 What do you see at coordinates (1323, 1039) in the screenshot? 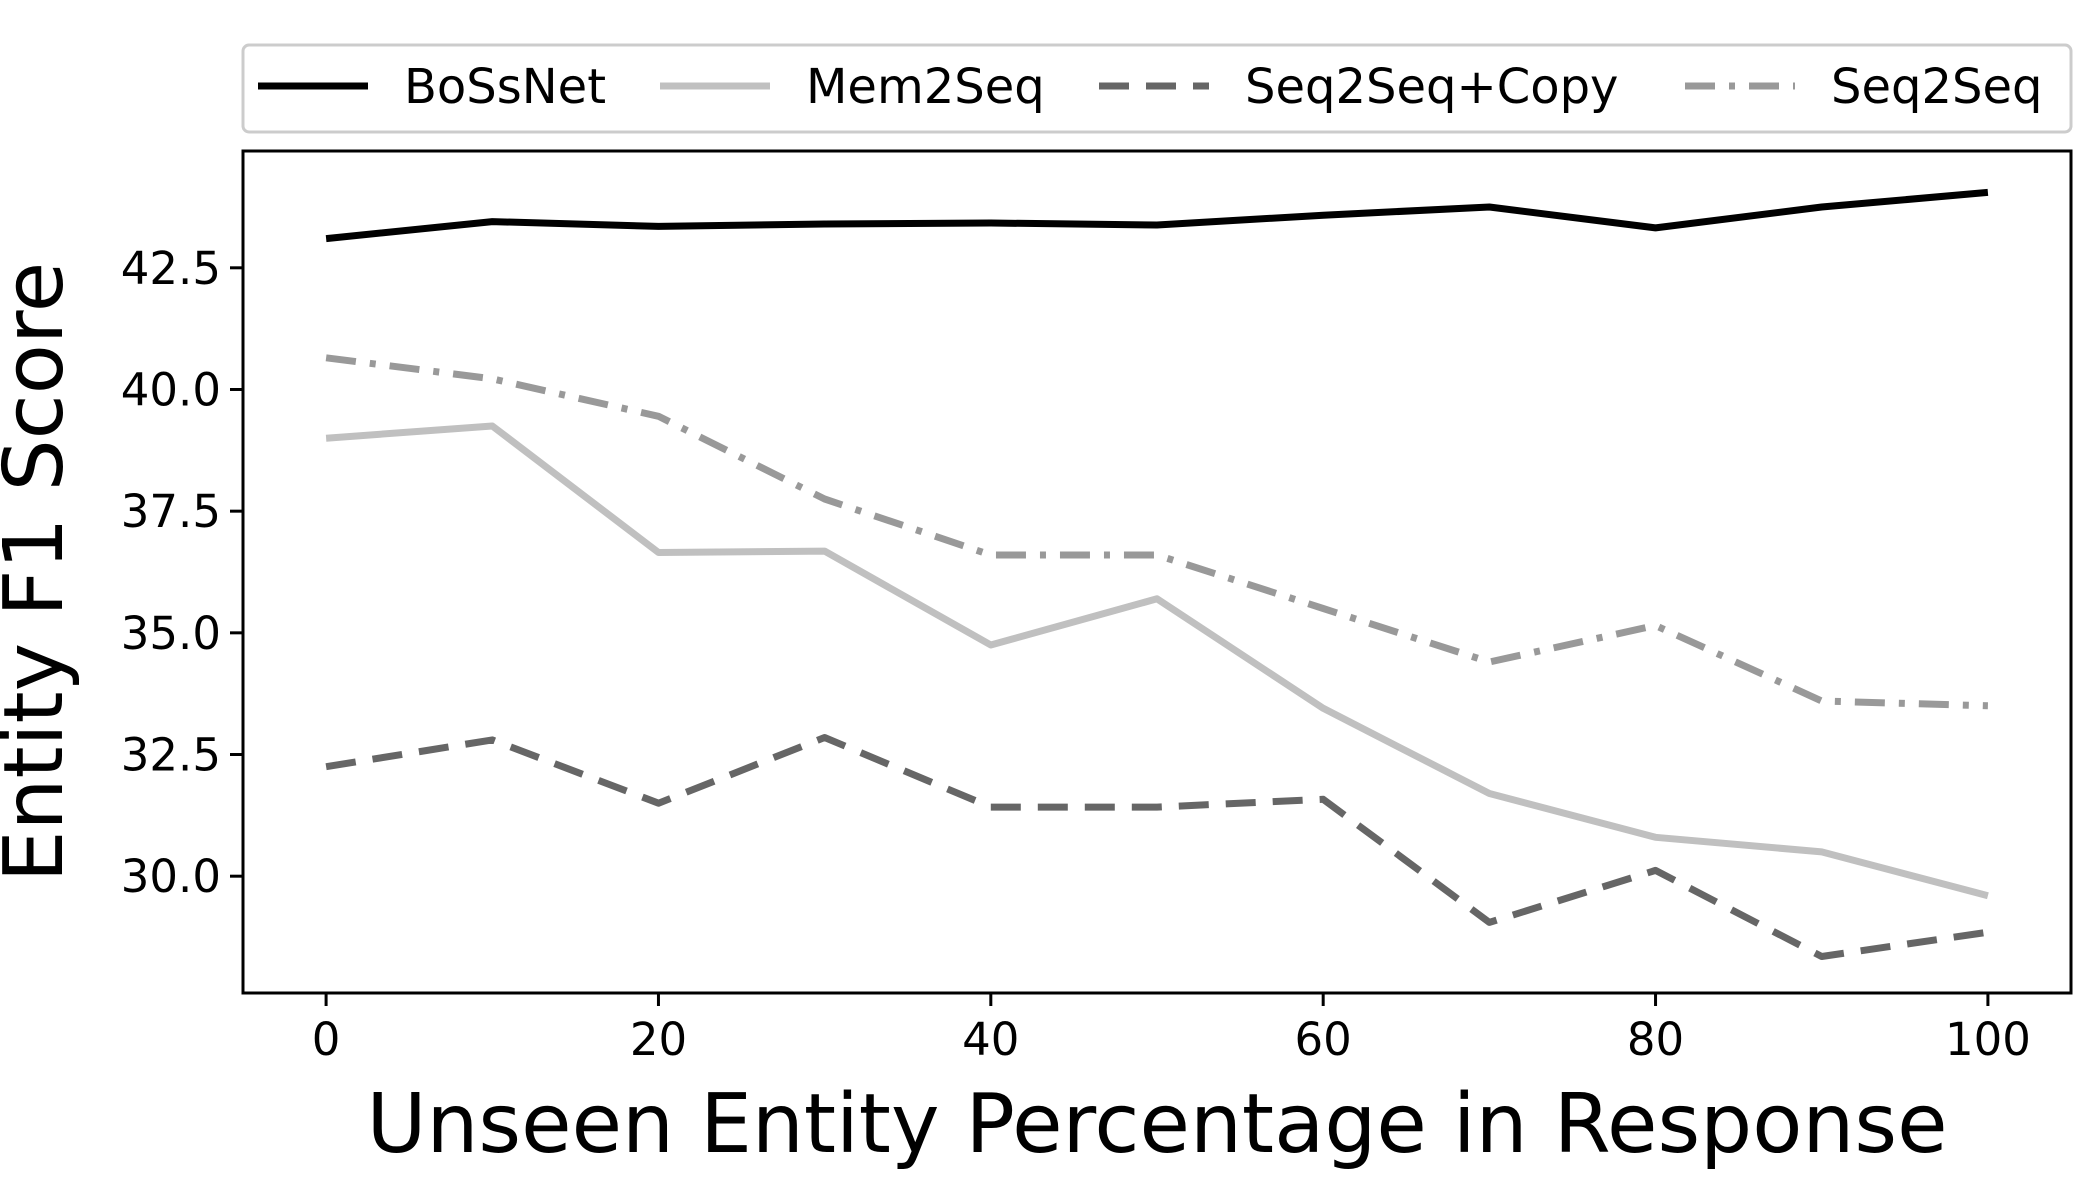
I see `x-tick-label: 60` at bounding box center [1323, 1039].